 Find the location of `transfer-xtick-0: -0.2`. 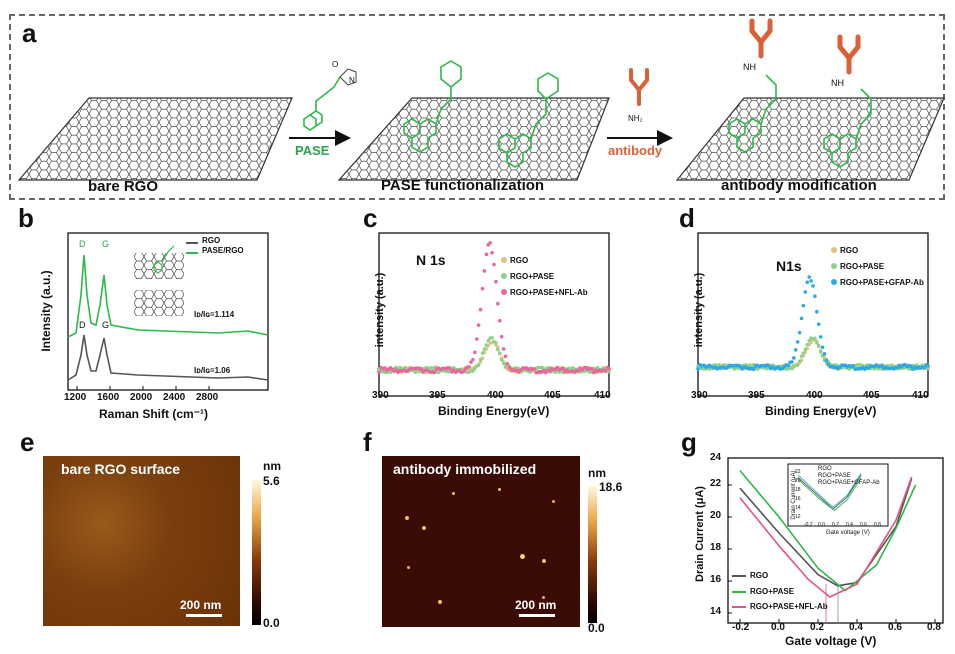

transfer-xtick-0: -0.2 is located at coordinates (741, 627).